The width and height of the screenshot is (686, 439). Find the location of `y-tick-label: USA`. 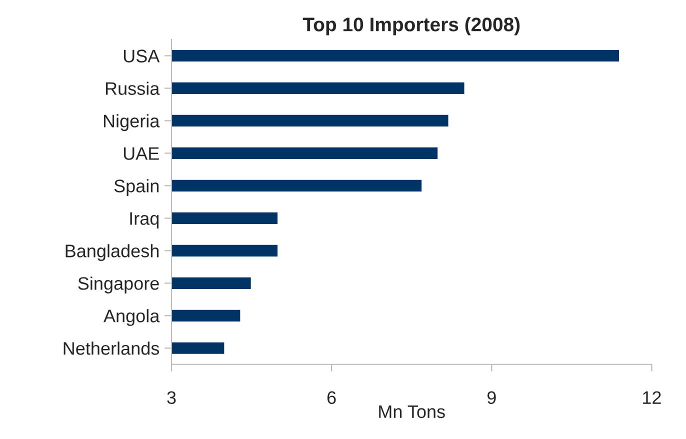

y-tick-label: USA is located at coordinates (142, 56).